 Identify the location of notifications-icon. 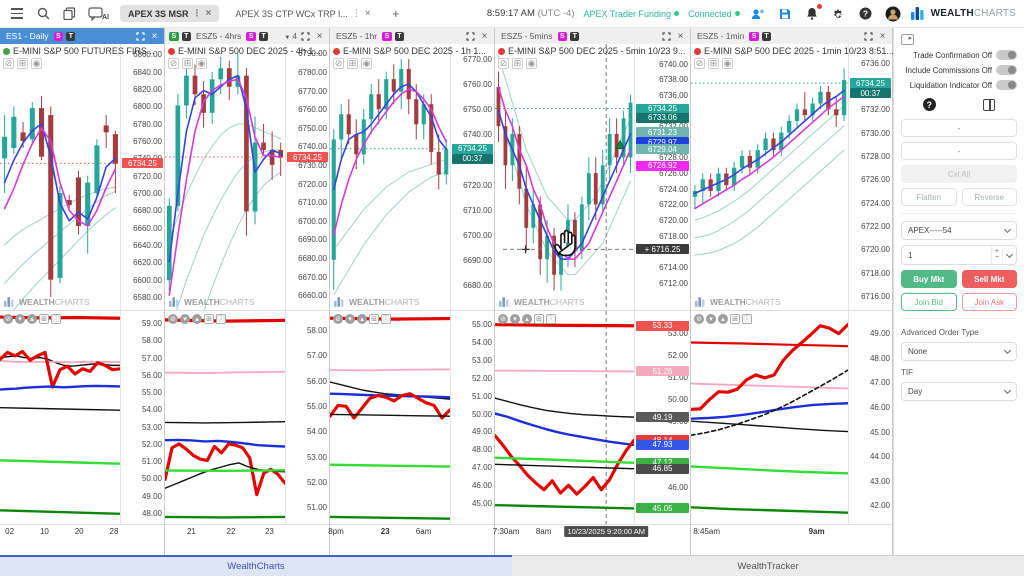
(812, 13).